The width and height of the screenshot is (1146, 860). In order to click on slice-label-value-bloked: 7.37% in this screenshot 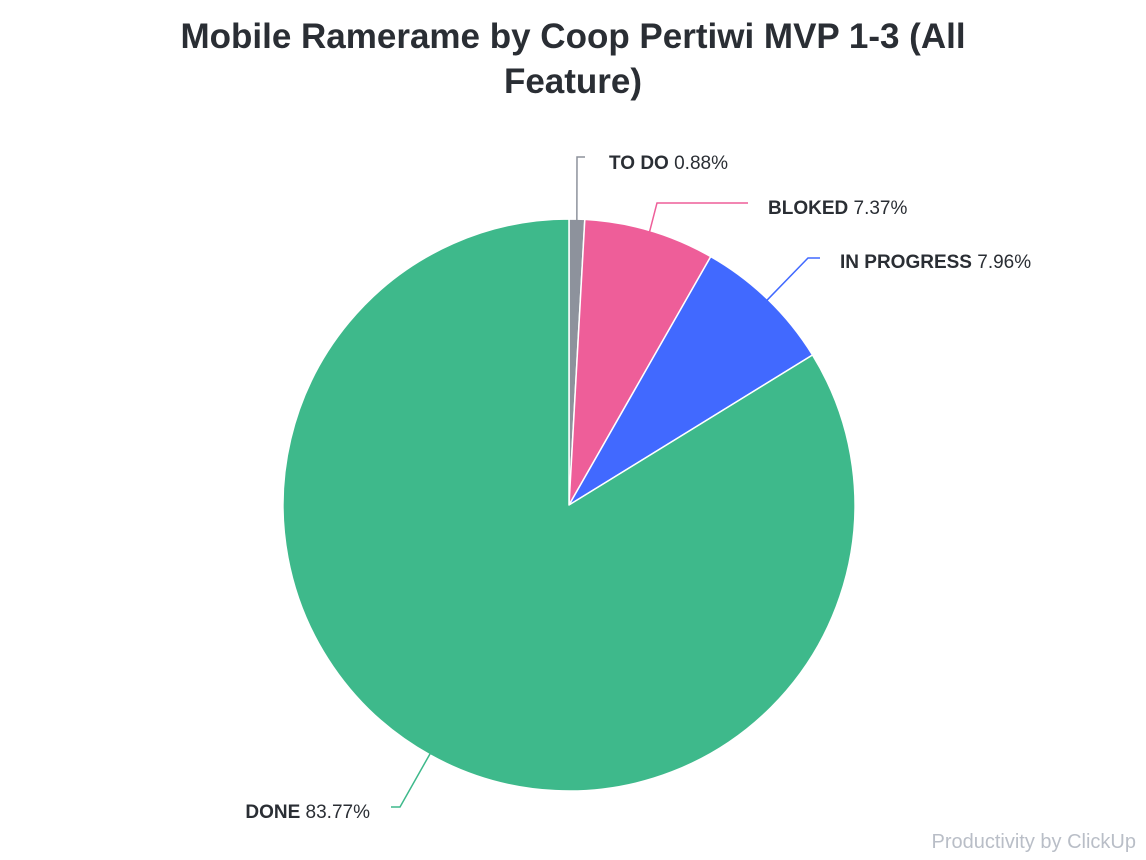, I will do `click(877, 208)`.